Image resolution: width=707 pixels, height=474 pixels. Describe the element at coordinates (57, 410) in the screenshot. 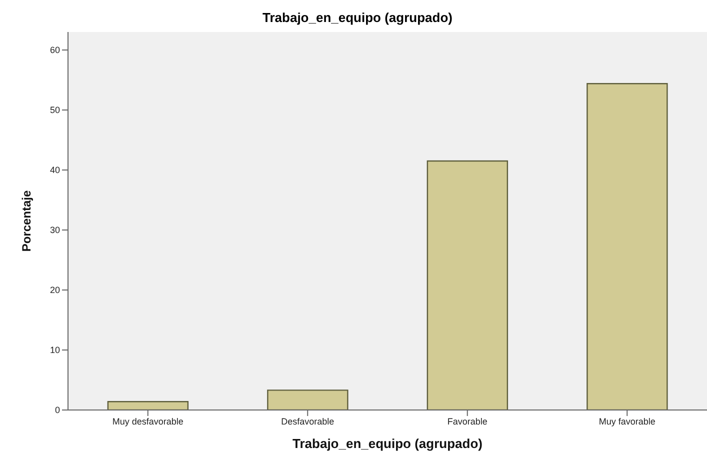

I see `y-tick-label: 0` at that location.